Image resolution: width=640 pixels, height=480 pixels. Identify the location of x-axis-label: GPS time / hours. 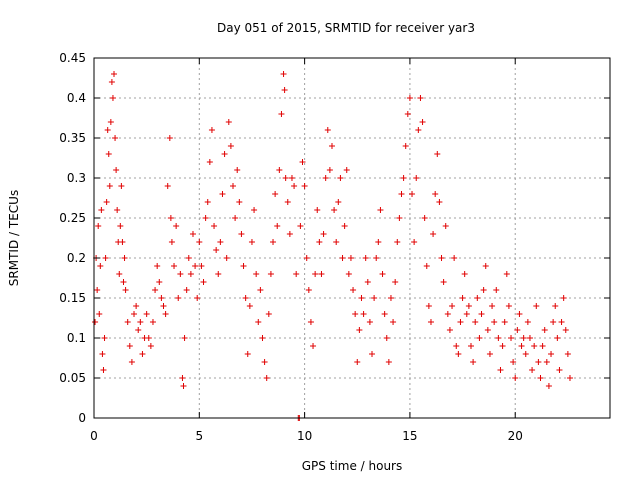
(352, 466).